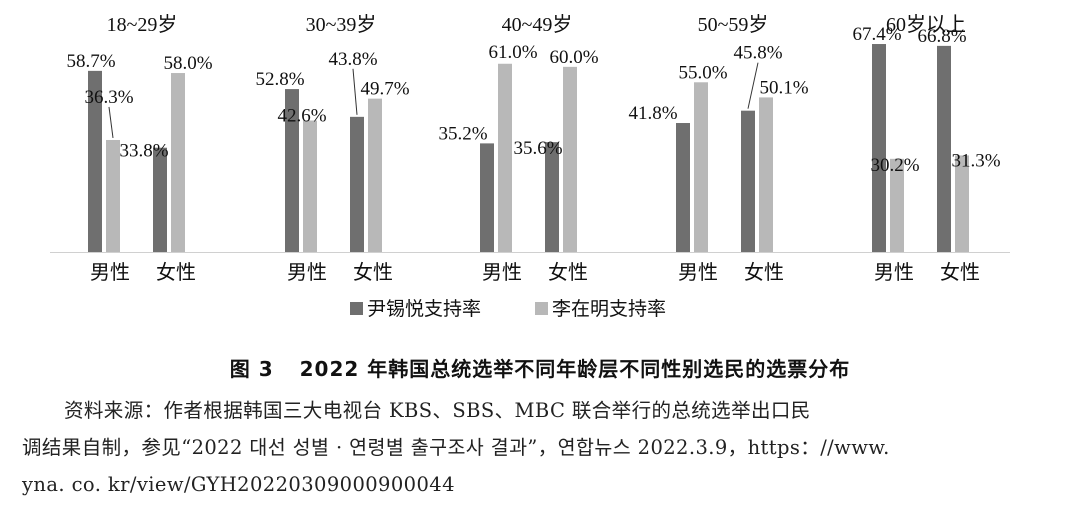  I want to click on data-label: 41.8%, so click(652, 113).